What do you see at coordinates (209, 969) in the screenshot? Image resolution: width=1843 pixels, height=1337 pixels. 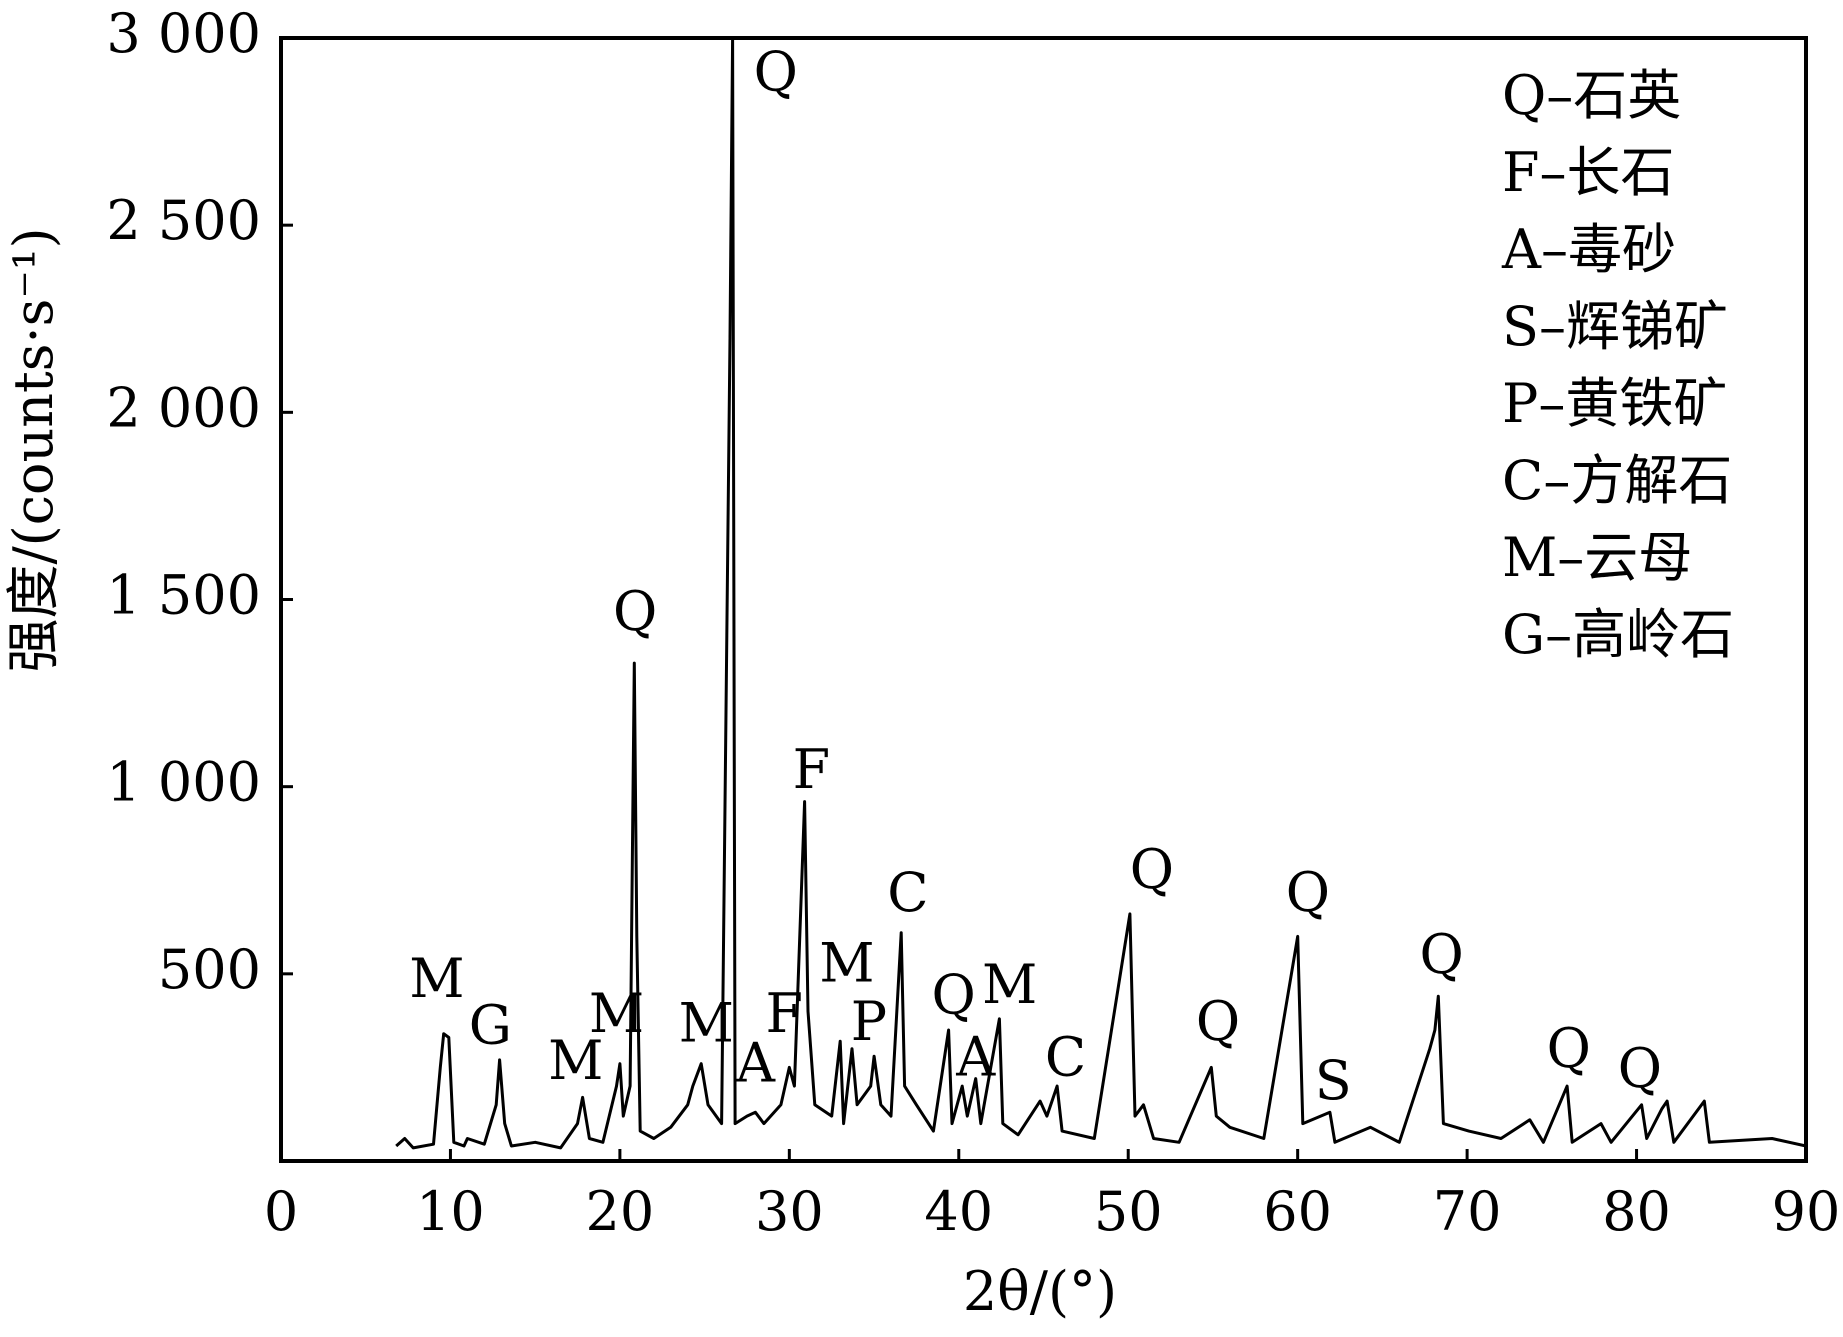 I see `y-tick-label: 500` at bounding box center [209, 969].